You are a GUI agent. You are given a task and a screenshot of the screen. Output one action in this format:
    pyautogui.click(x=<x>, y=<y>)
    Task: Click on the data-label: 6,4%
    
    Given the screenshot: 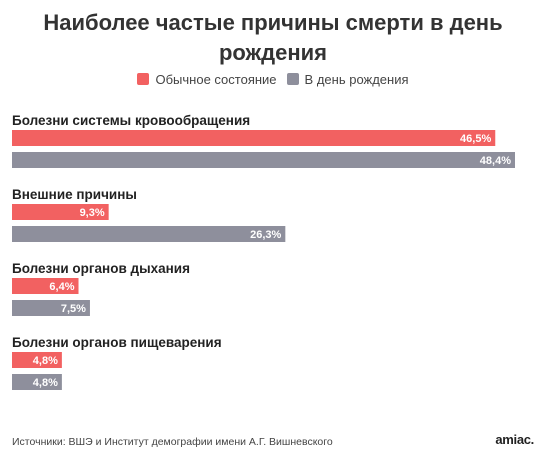 What is the action you would take?
    pyautogui.click(x=61, y=287)
    